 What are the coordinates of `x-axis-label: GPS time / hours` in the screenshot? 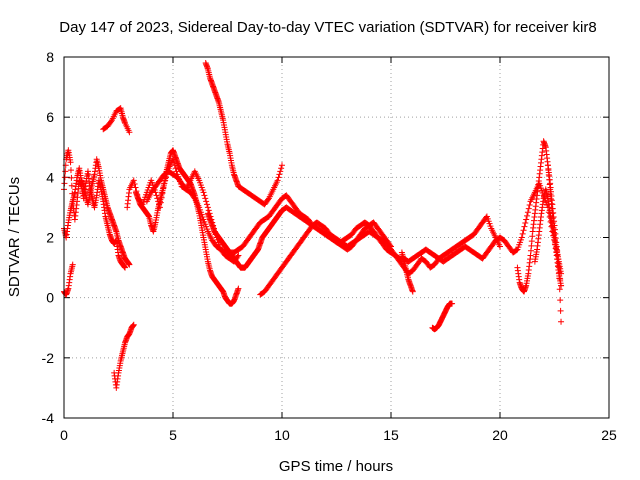 It's located at (336, 466).